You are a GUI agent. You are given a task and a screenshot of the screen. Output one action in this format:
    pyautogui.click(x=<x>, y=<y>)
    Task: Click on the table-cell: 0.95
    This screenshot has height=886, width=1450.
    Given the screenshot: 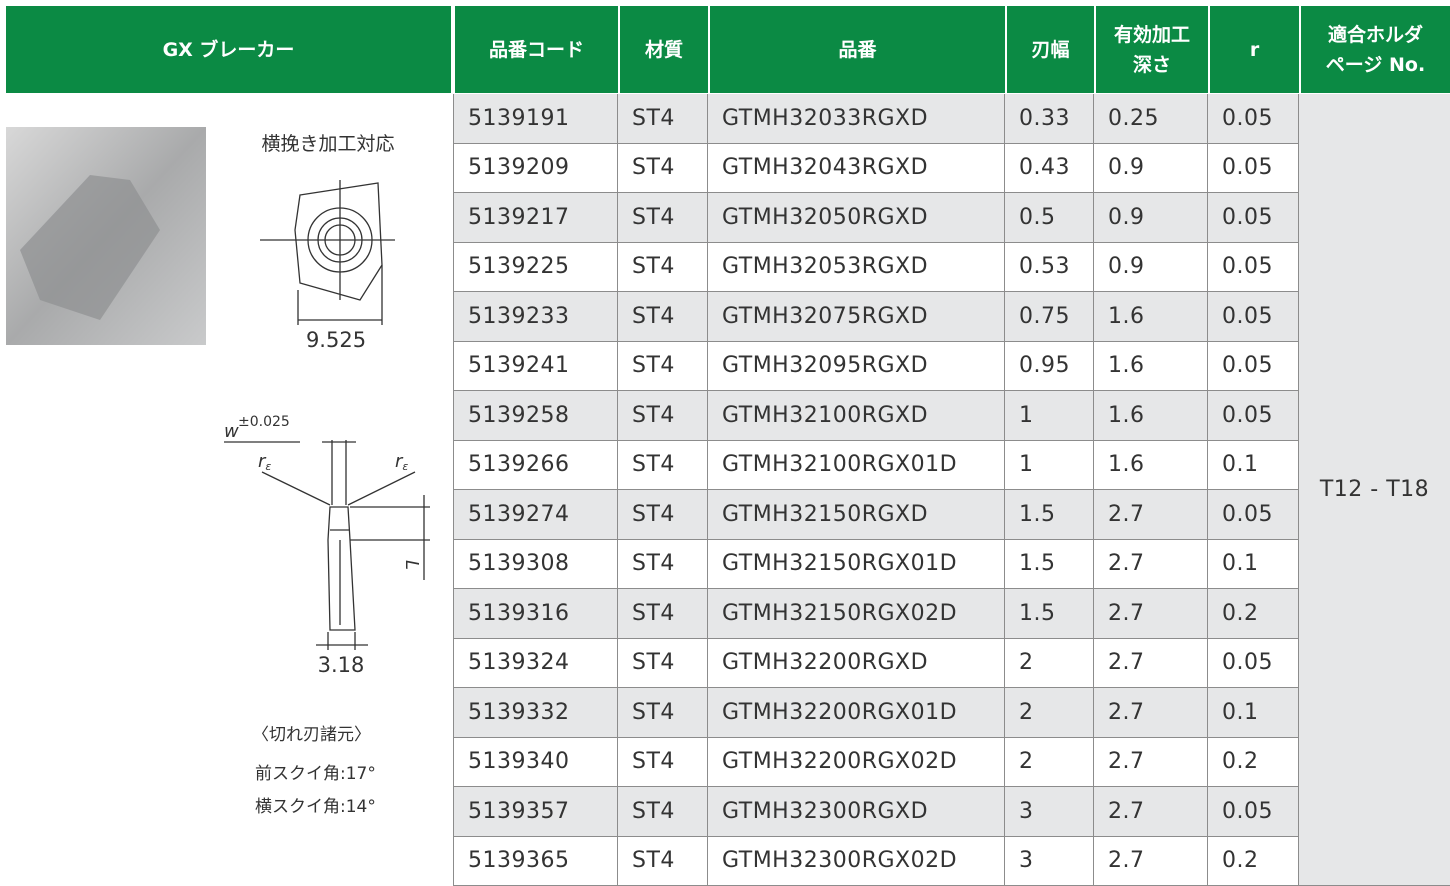 What is the action you would take?
    pyautogui.click(x=1049, y=366)
    